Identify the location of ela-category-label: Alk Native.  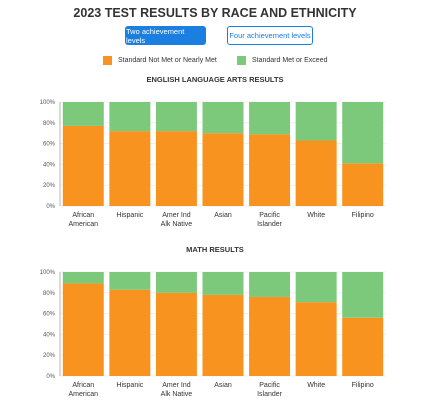
(177, 224).